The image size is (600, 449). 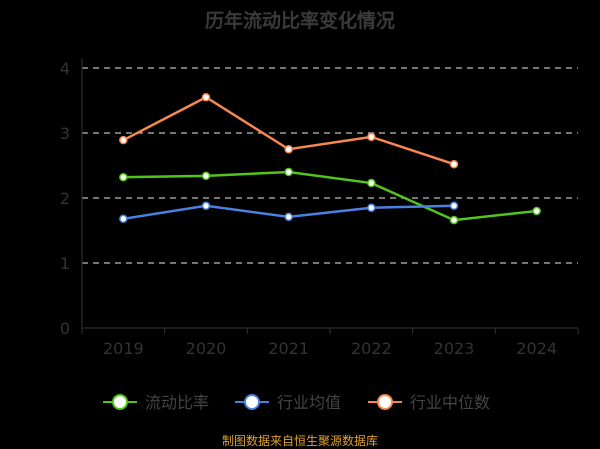 I want to click on x-tick-label: 2020, so click(x=206, y=348).